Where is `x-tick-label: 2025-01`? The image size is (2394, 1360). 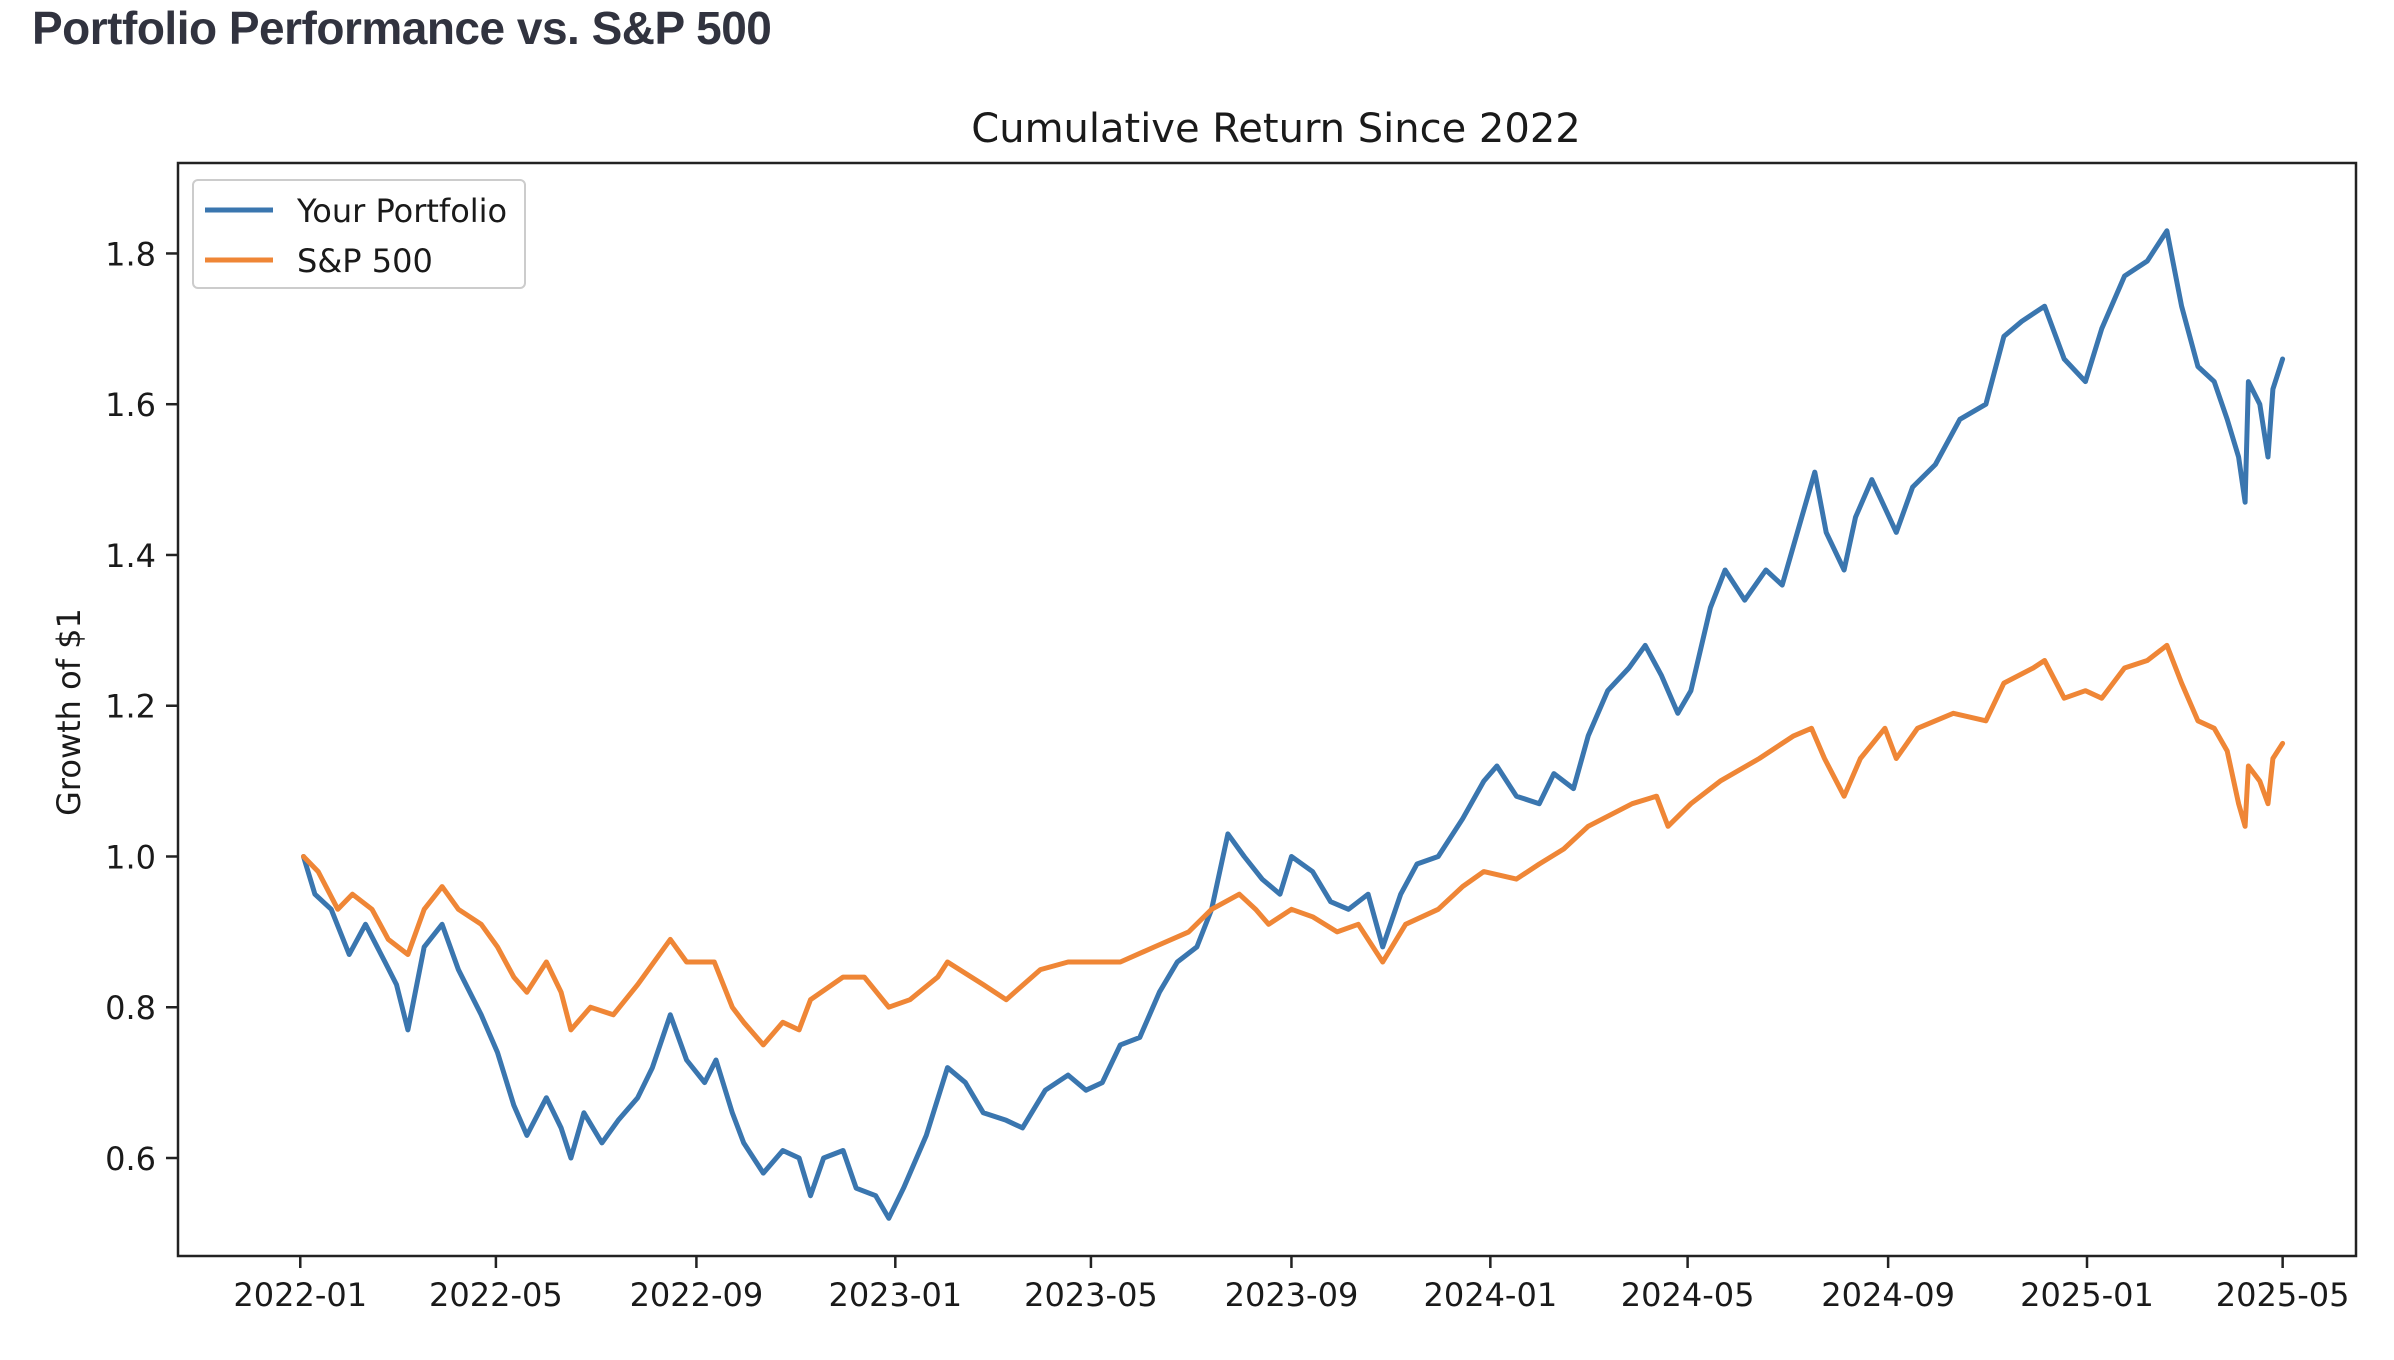 x-tick-label: 2025-01 is located at coordinates (2087, 1295).